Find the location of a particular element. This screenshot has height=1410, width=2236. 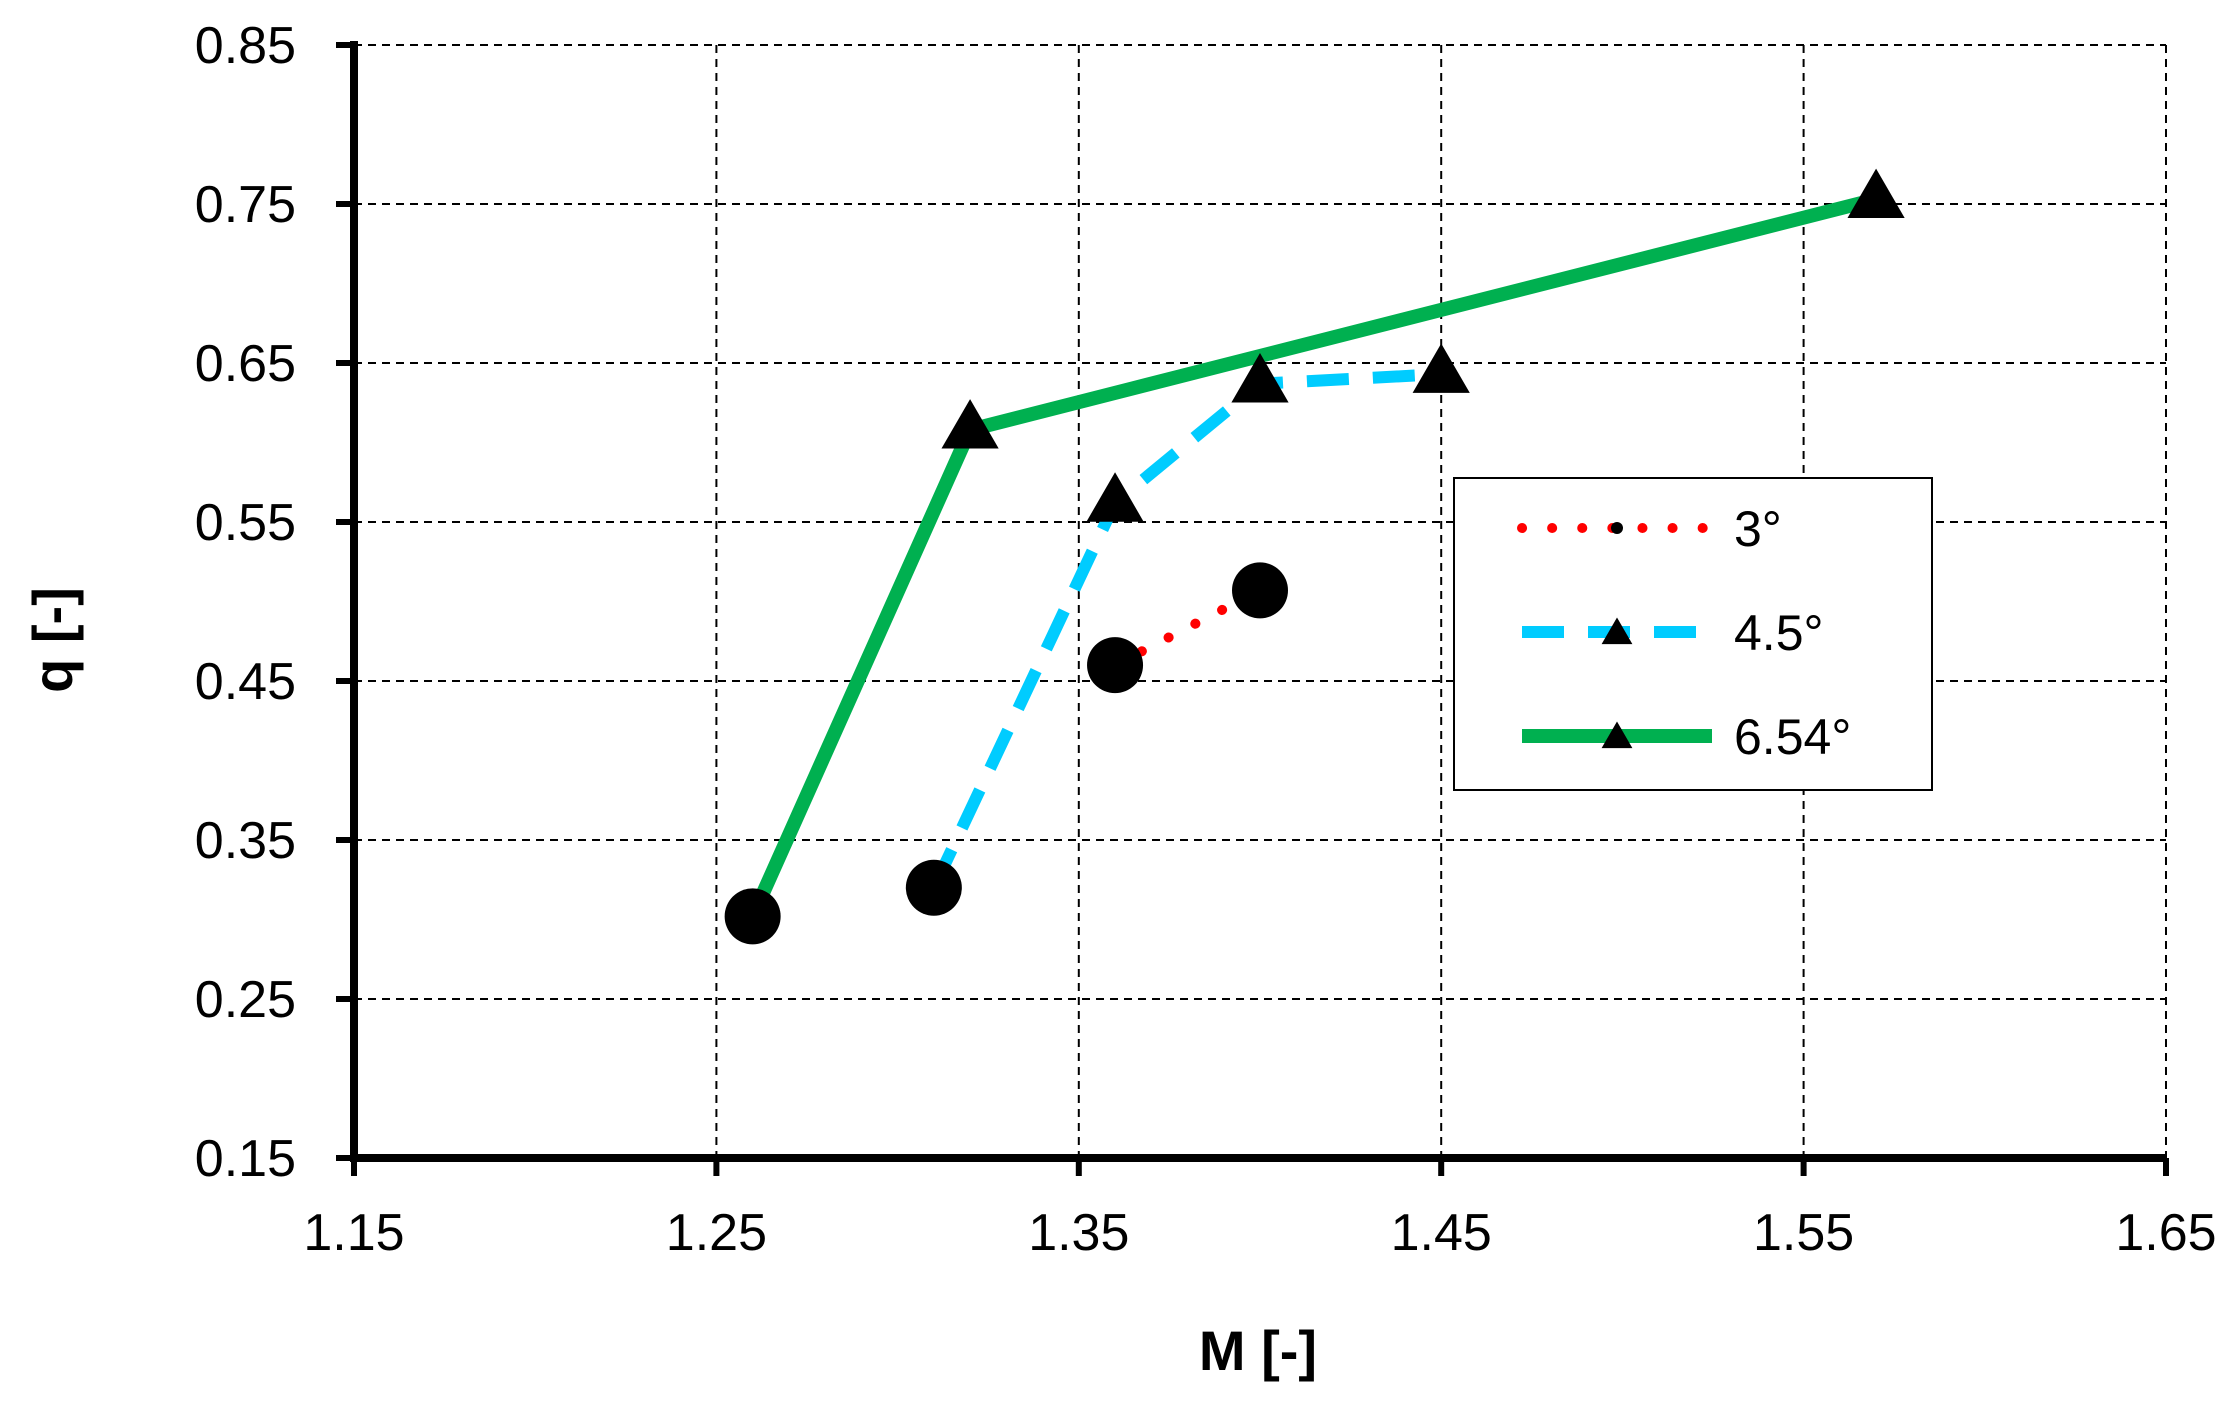

x-tick-label: 1.65 is located at coordinates (2165, 1233).